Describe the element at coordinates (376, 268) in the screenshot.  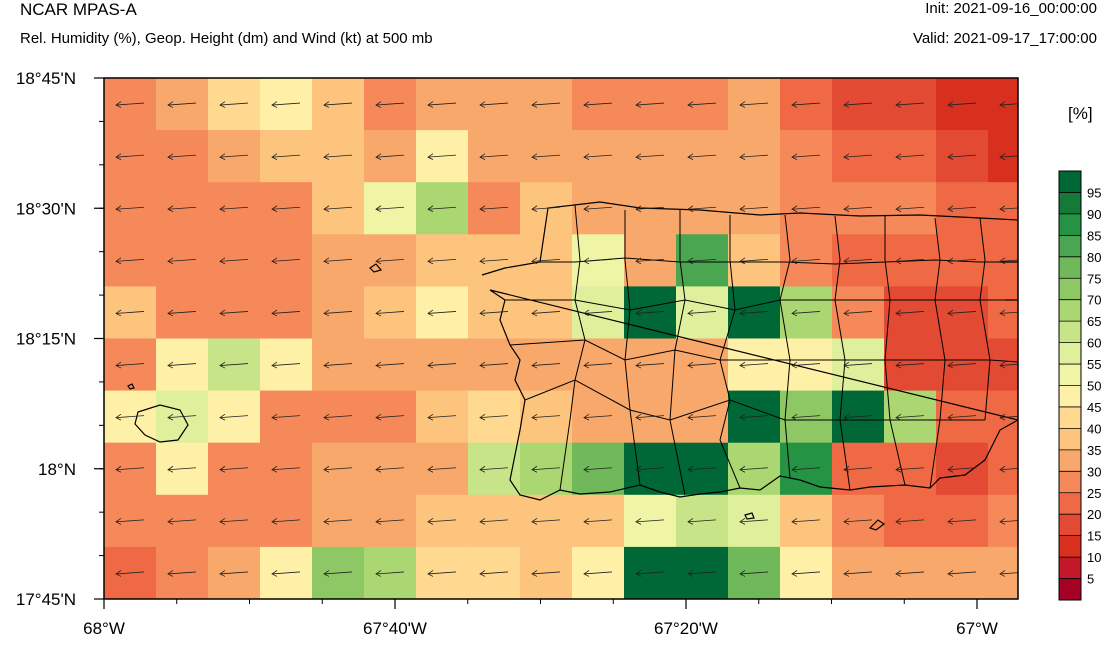
I see `desecheo-island` at that location.